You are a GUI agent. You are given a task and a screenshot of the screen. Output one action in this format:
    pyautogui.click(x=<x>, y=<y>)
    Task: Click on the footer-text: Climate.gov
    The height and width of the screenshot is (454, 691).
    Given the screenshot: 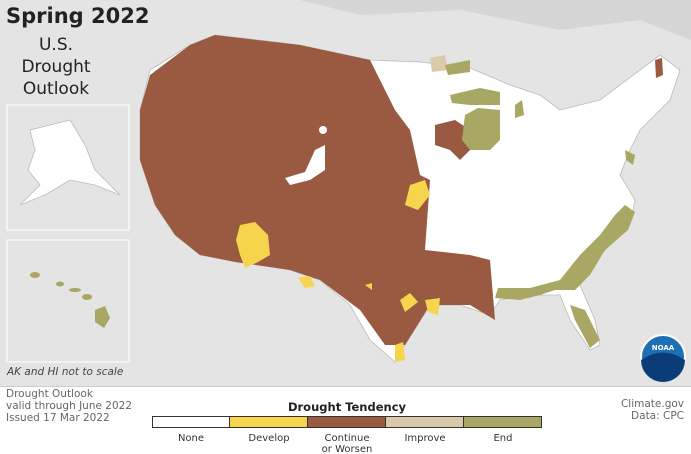 What is the action you would take?
    pyautogui.click(x=652, y=404)
    